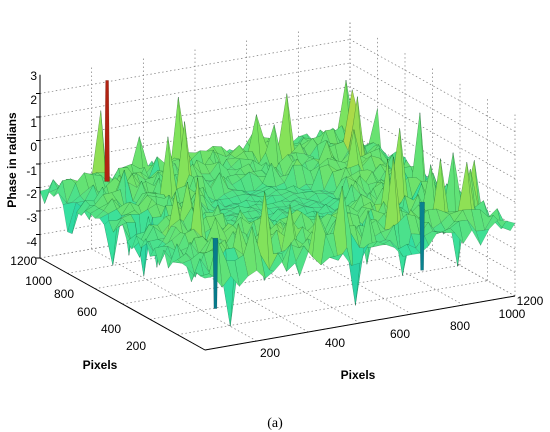 This screenshot has height=432, width=550. What do you see at coordinates (31, 242) in the screenshot?
I see `z-tick-label: -4` at bounding box center [31, 242].